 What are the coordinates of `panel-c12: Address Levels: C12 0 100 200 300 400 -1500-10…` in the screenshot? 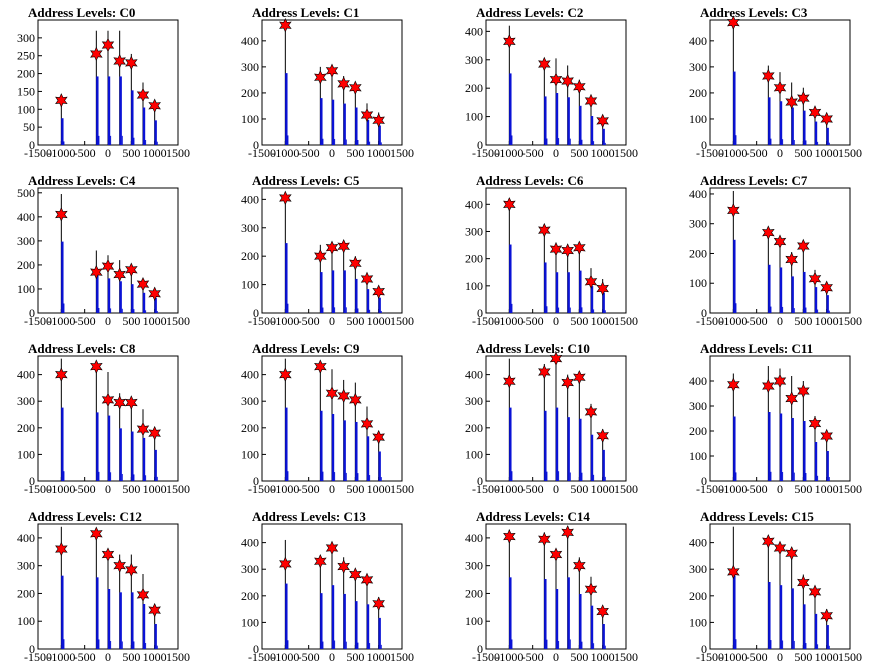 It's located at (103, 586).